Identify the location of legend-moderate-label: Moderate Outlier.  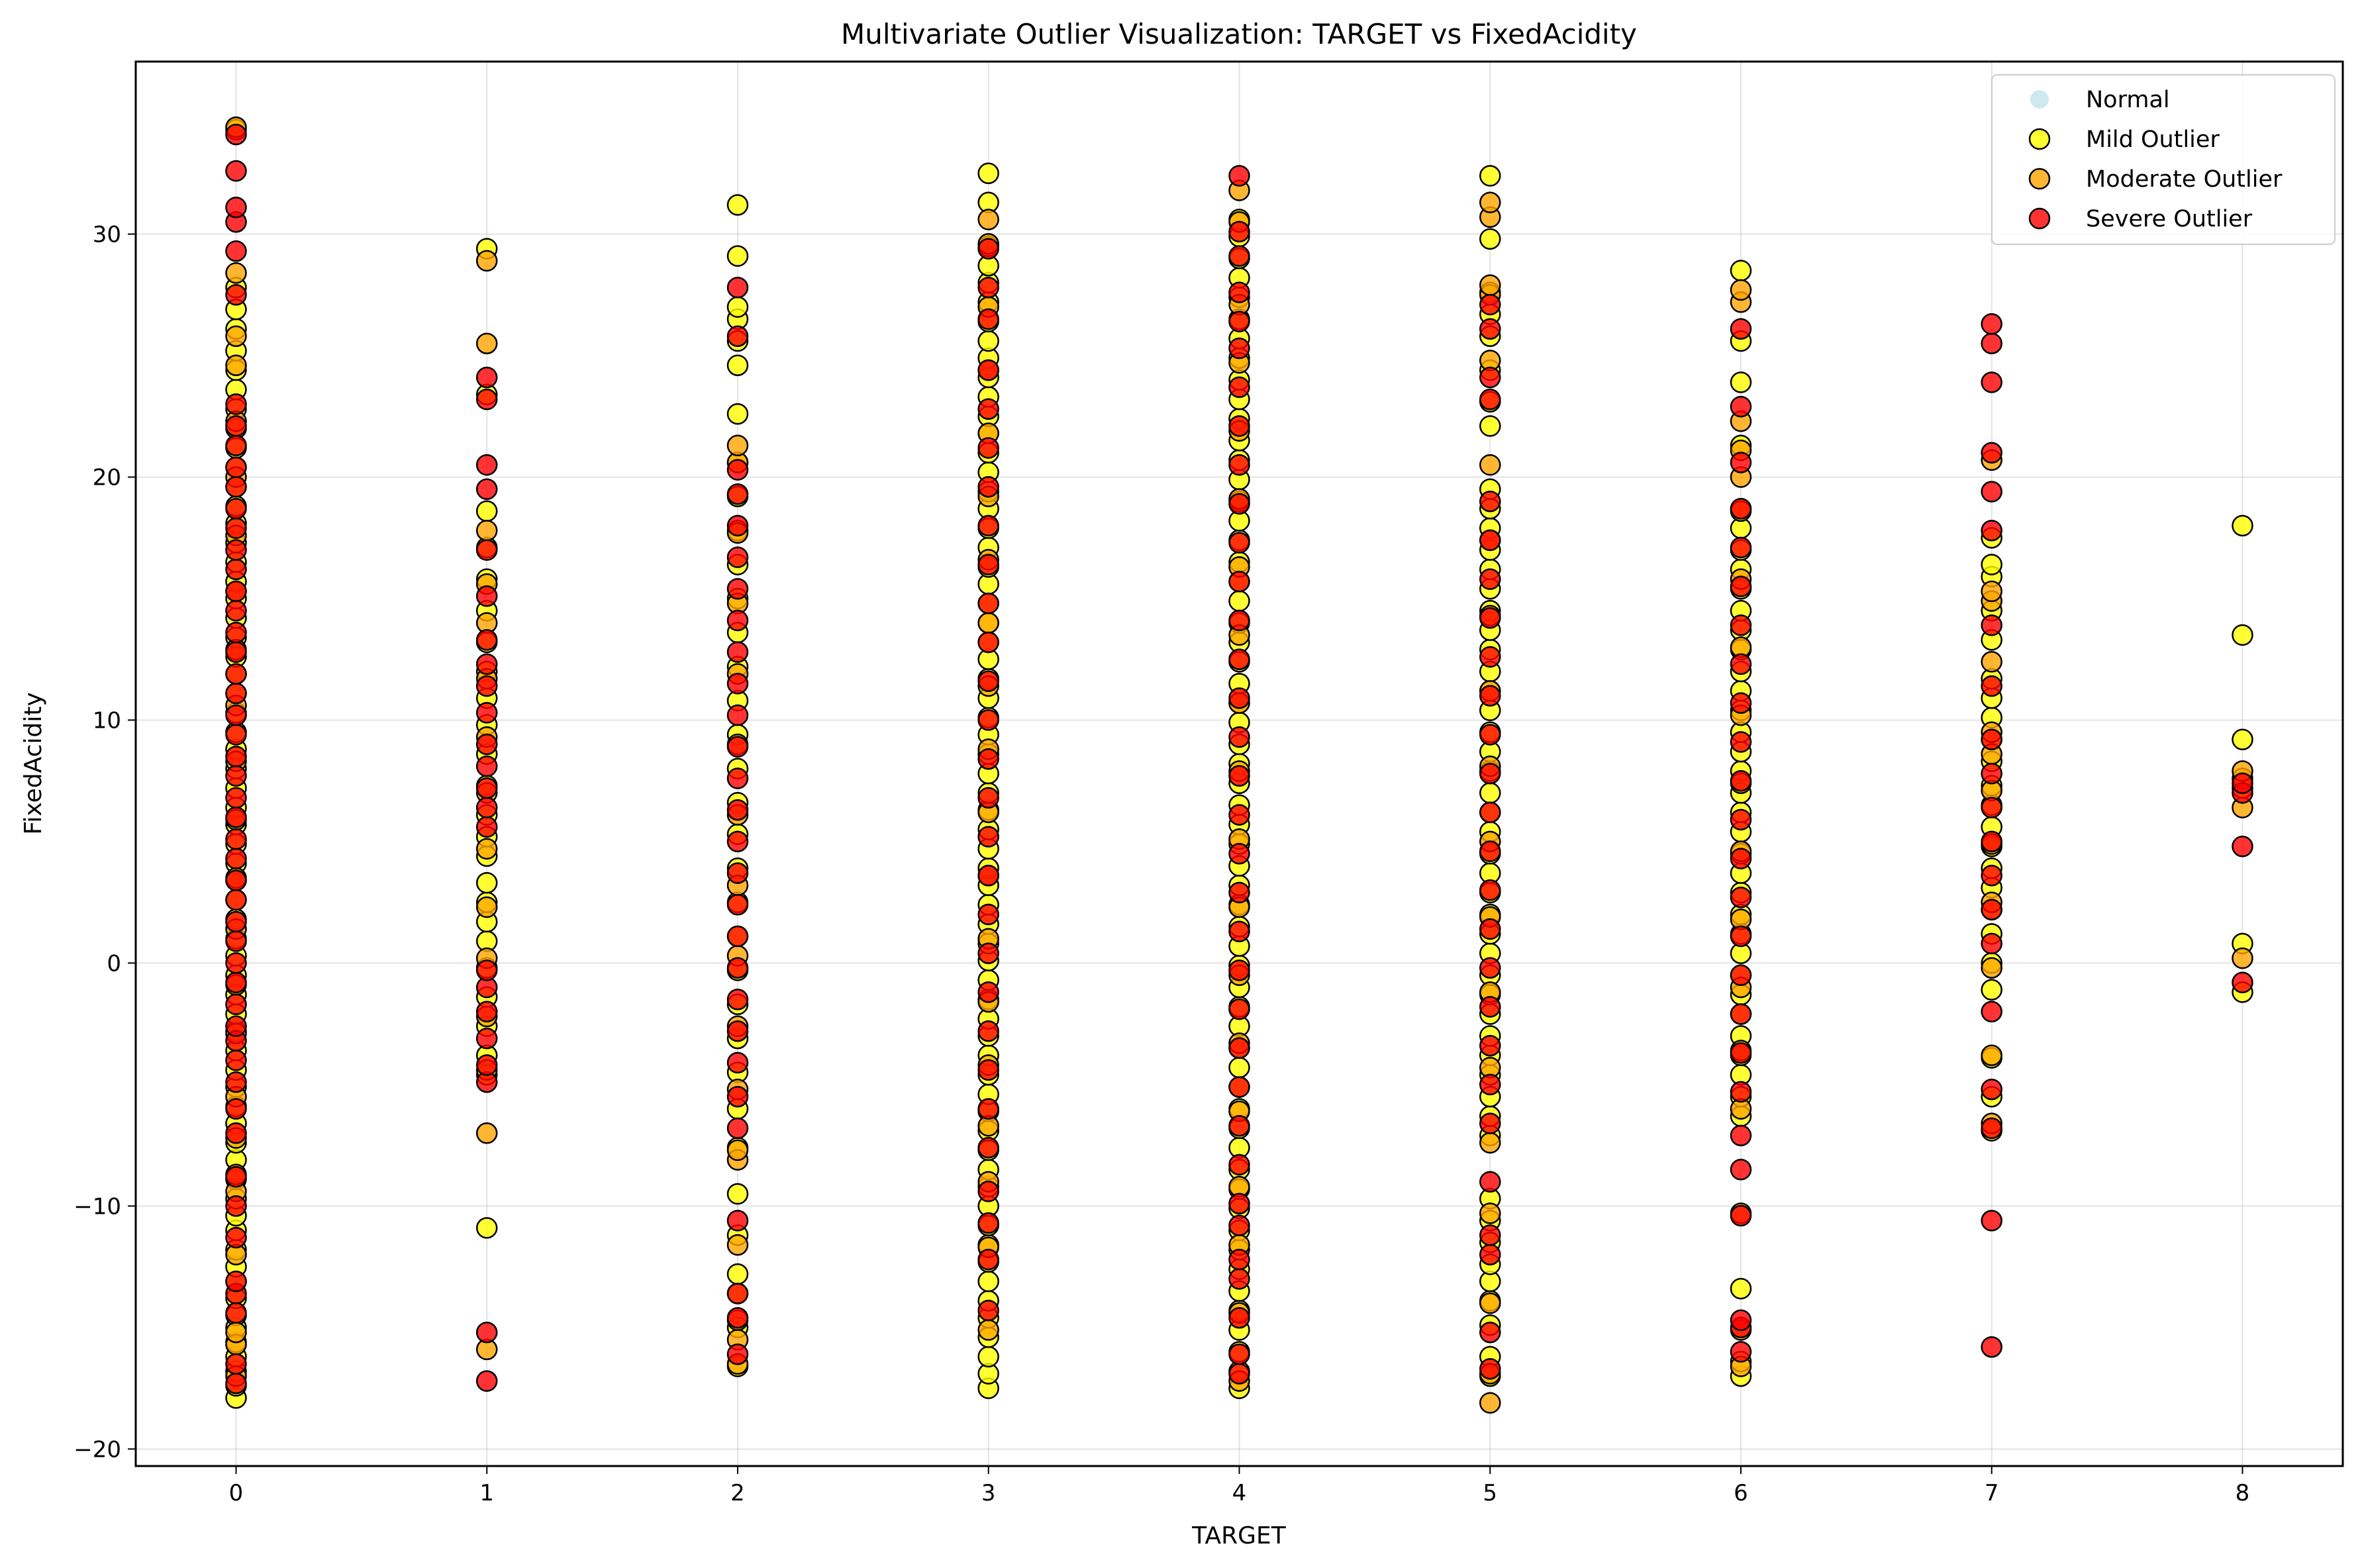
(2185, 179).